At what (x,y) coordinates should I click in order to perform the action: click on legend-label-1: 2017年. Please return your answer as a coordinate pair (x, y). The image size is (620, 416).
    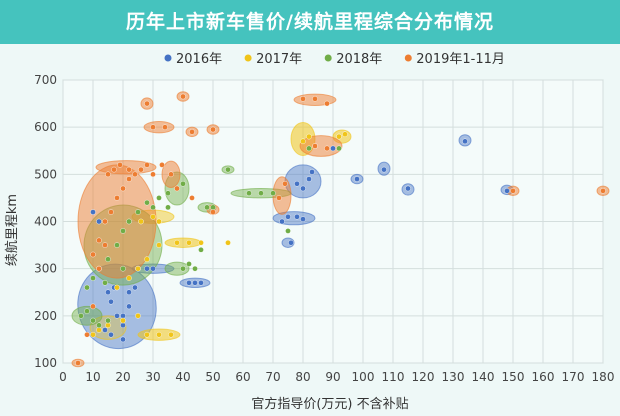
    Looking at the image, I should click on (279, 59).